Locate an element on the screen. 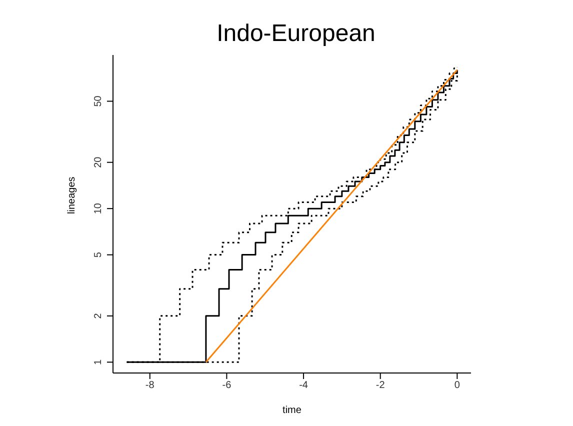  x-tick-label: -6 is located at coordinates (227, 386).